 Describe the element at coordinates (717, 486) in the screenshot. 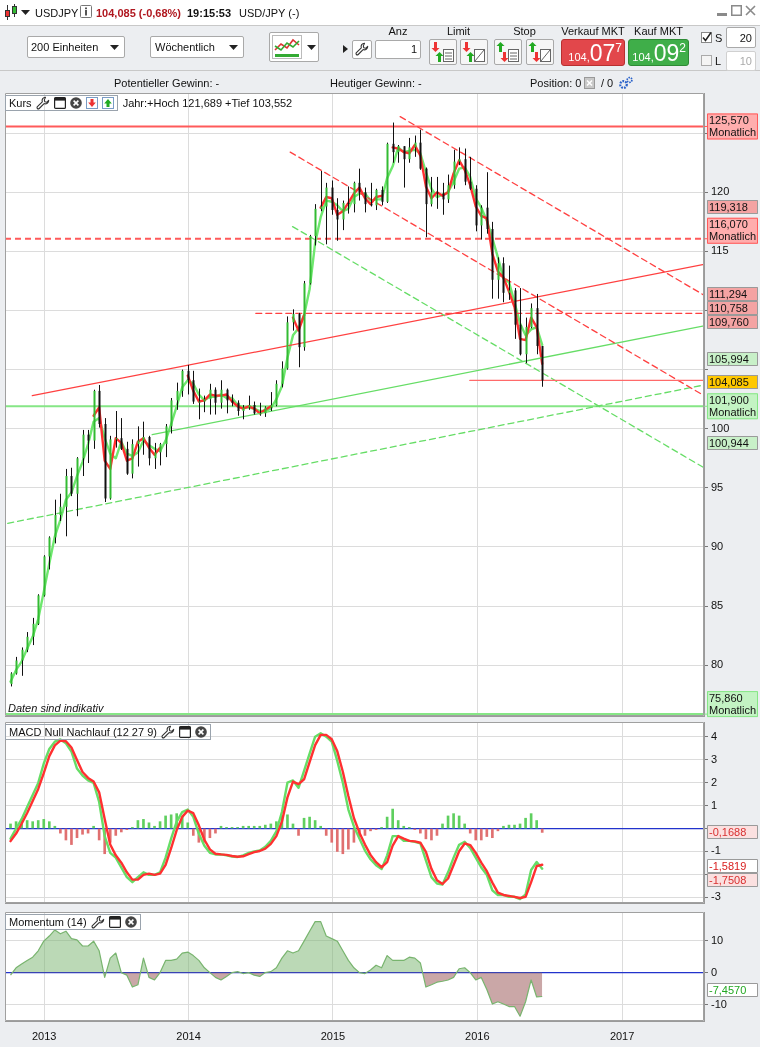

I see `y-tick-label: 95` at that location.